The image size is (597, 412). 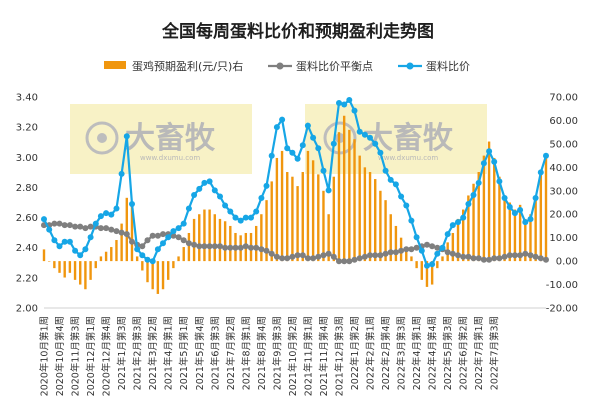 What do you see at coordinates (563, 215) in the screenshot?
I see `y-right-tick-label: 20.00` at bounding box center [563, 215].